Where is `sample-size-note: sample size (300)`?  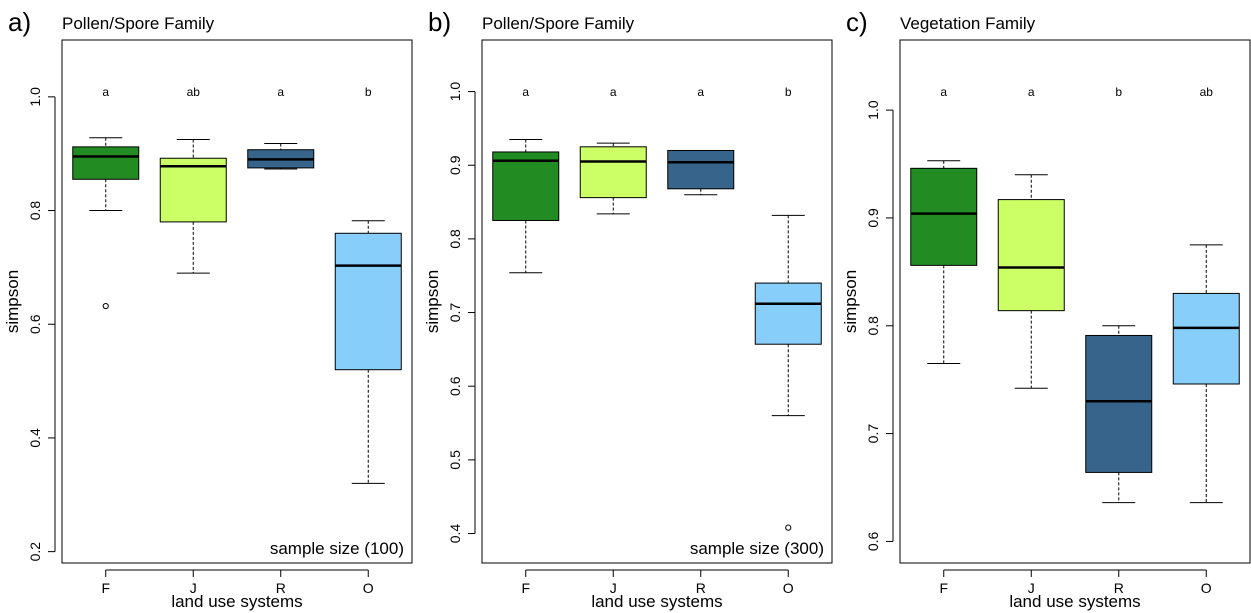
sample-size-note: sample size (300) is located at coordinates (757, 548).